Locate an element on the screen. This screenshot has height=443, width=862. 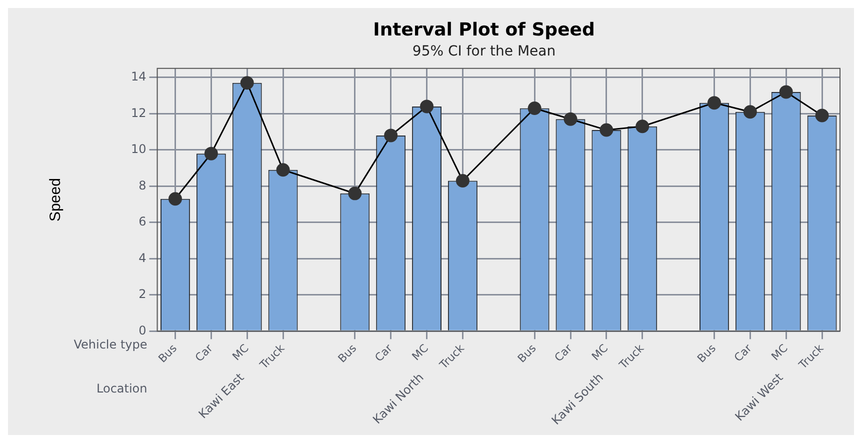
y-tick-label: 0 is located at coordinates (142, 330).